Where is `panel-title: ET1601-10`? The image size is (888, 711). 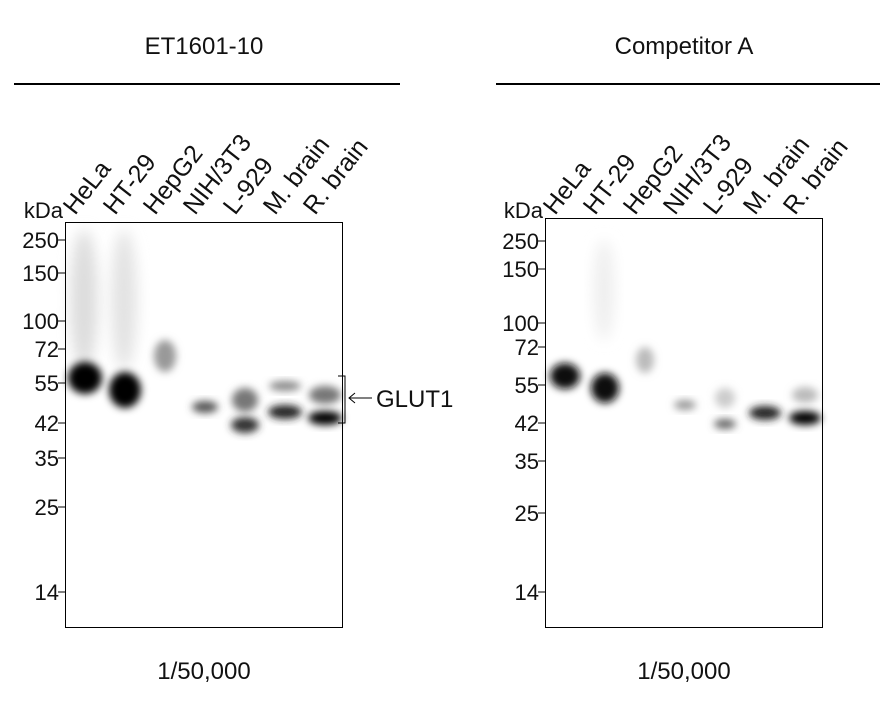
panel-title: ET1601-10 is located at coordinates (204, 46).